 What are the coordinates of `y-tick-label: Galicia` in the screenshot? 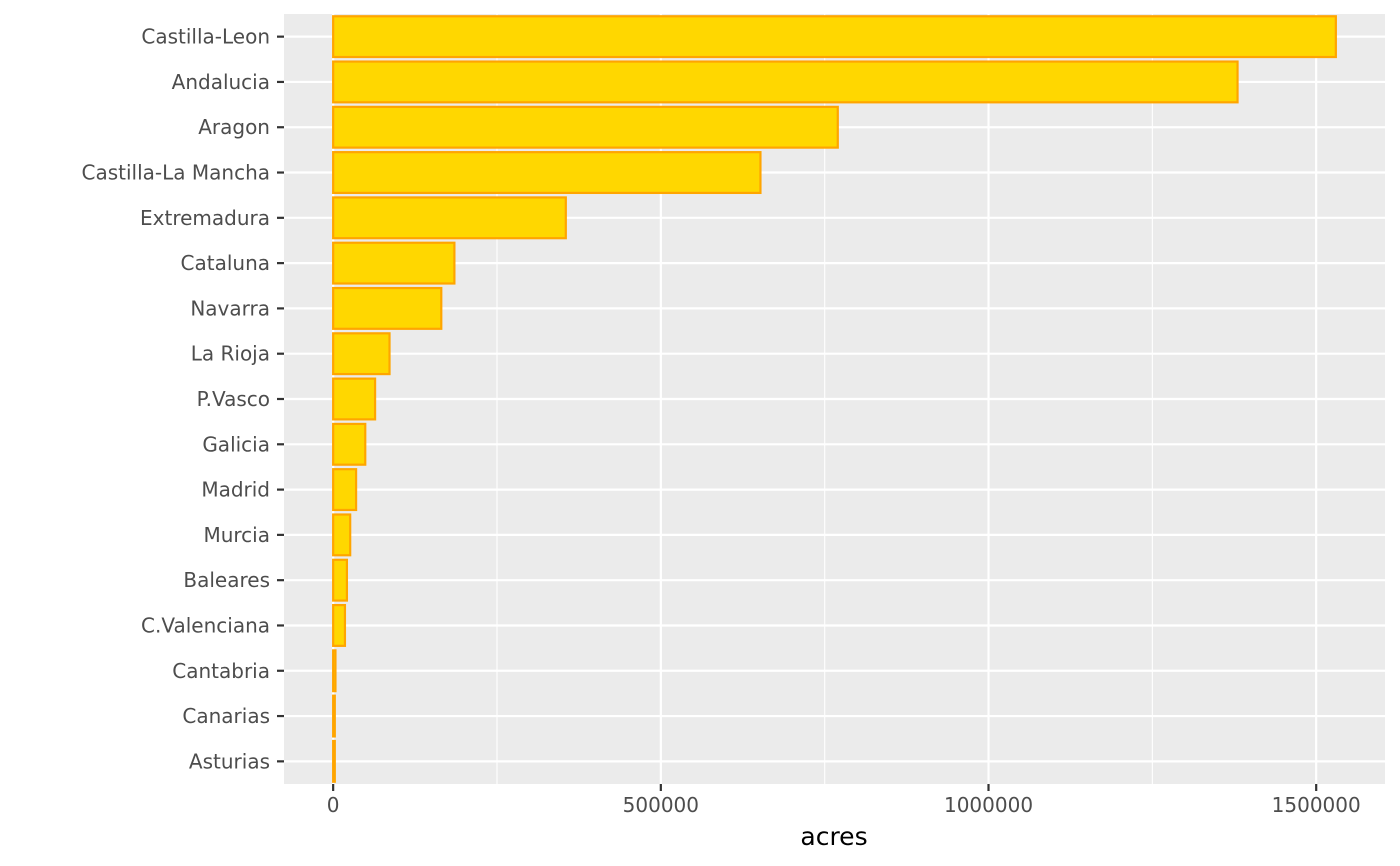 It's located at (236, 444).